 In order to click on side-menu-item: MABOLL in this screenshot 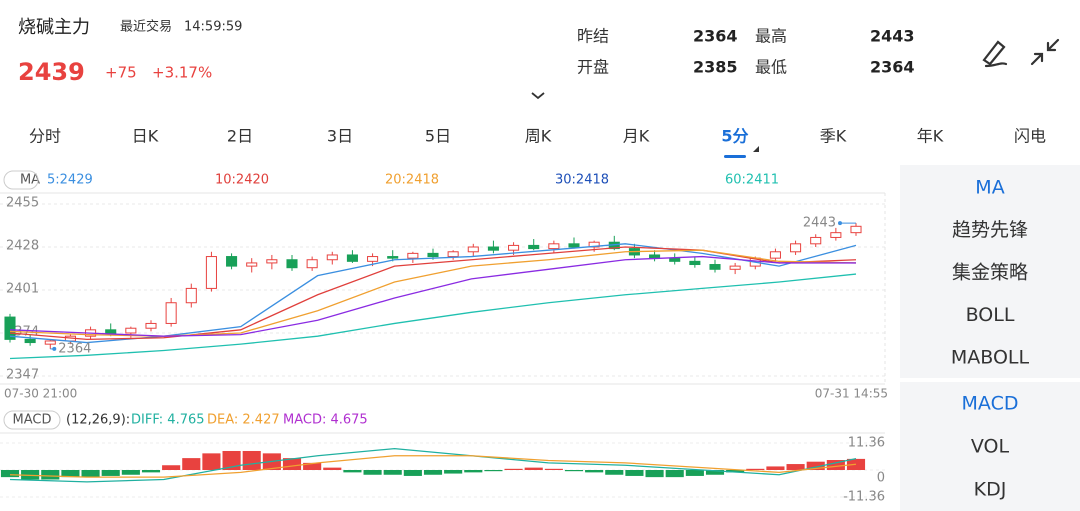, I will do `click(990, 358)`.